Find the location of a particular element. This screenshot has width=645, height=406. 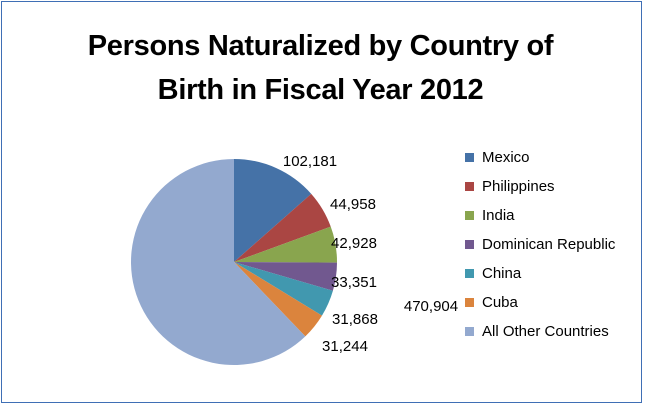

pie-slice-dominican-republic is located at coordinates (285, 276).